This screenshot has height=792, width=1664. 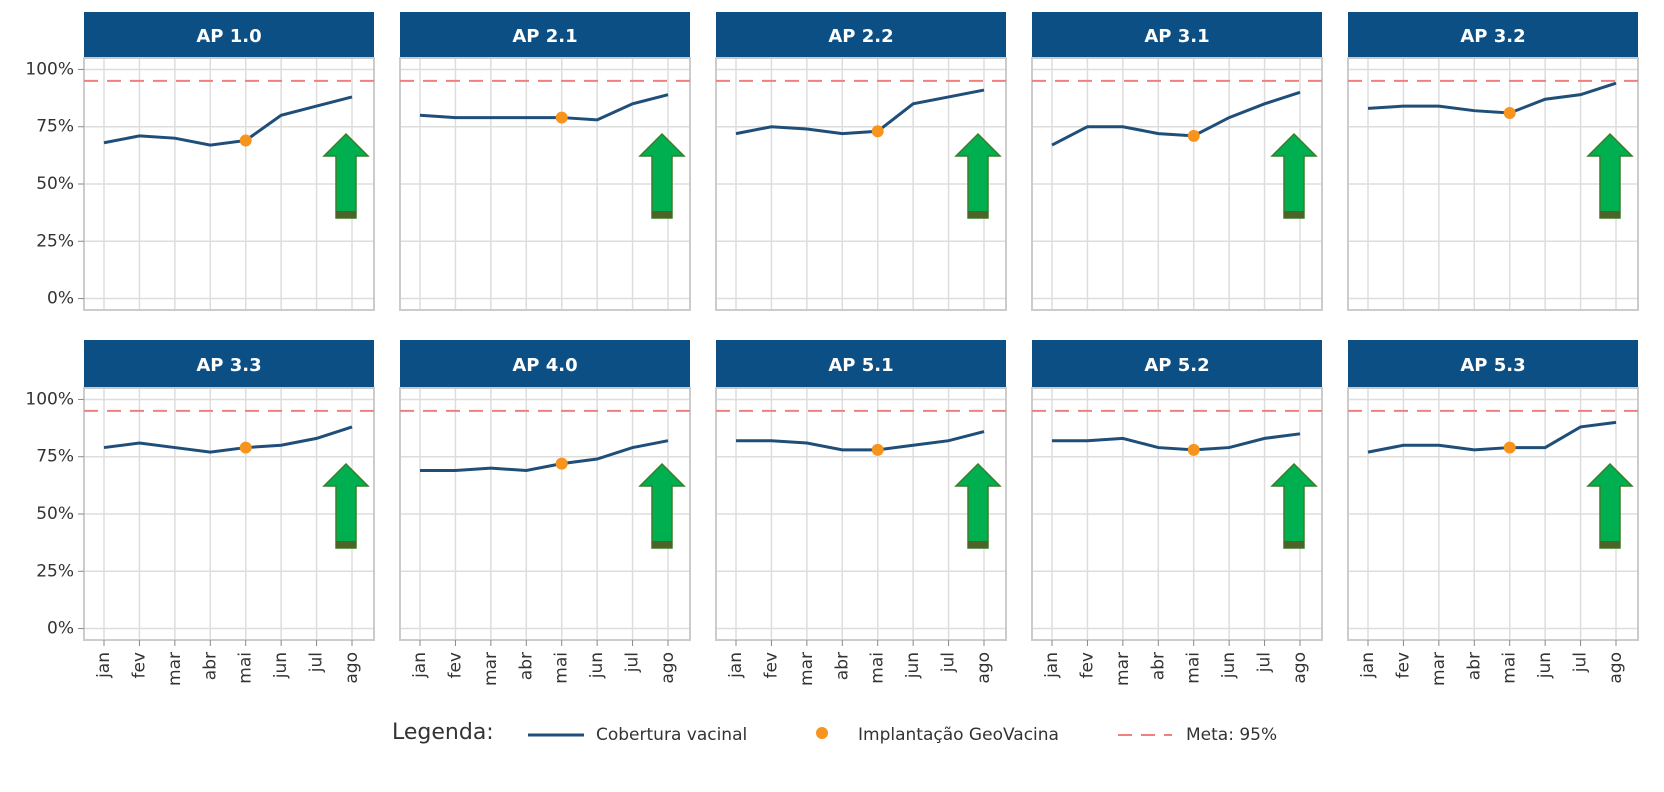 I want to click on panel-title: AP 4.0, so click(x=544, y=365).